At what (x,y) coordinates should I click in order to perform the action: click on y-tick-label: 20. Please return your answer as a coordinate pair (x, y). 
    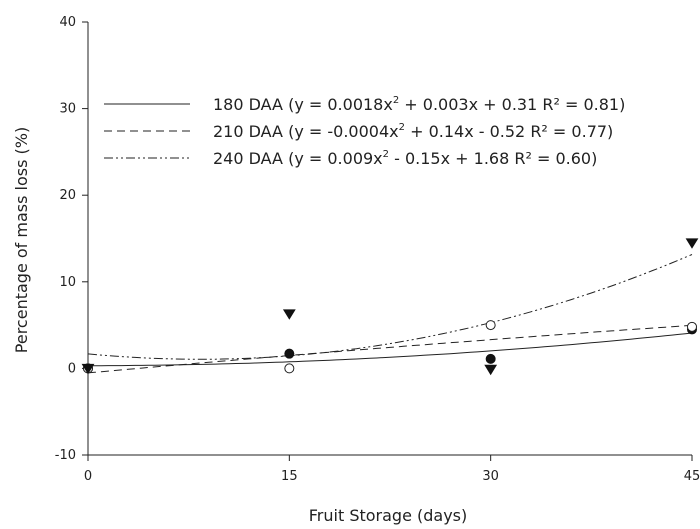
    Looking at the image, I should click on (67, 195).